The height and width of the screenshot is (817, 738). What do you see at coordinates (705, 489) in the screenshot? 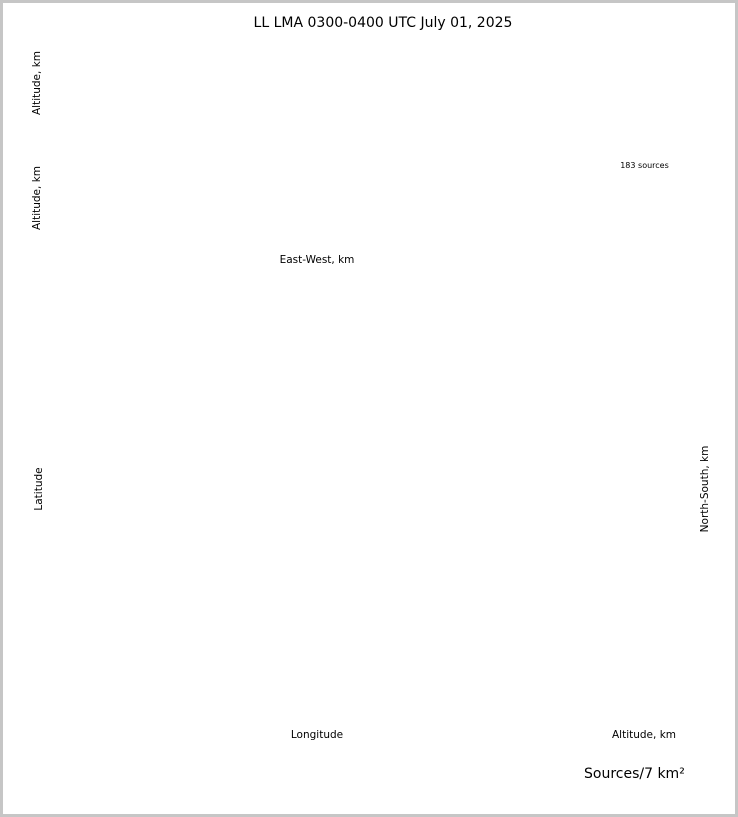
I see `ns-panel-ylabel: North-South, km` at bounding box center [705, 489].